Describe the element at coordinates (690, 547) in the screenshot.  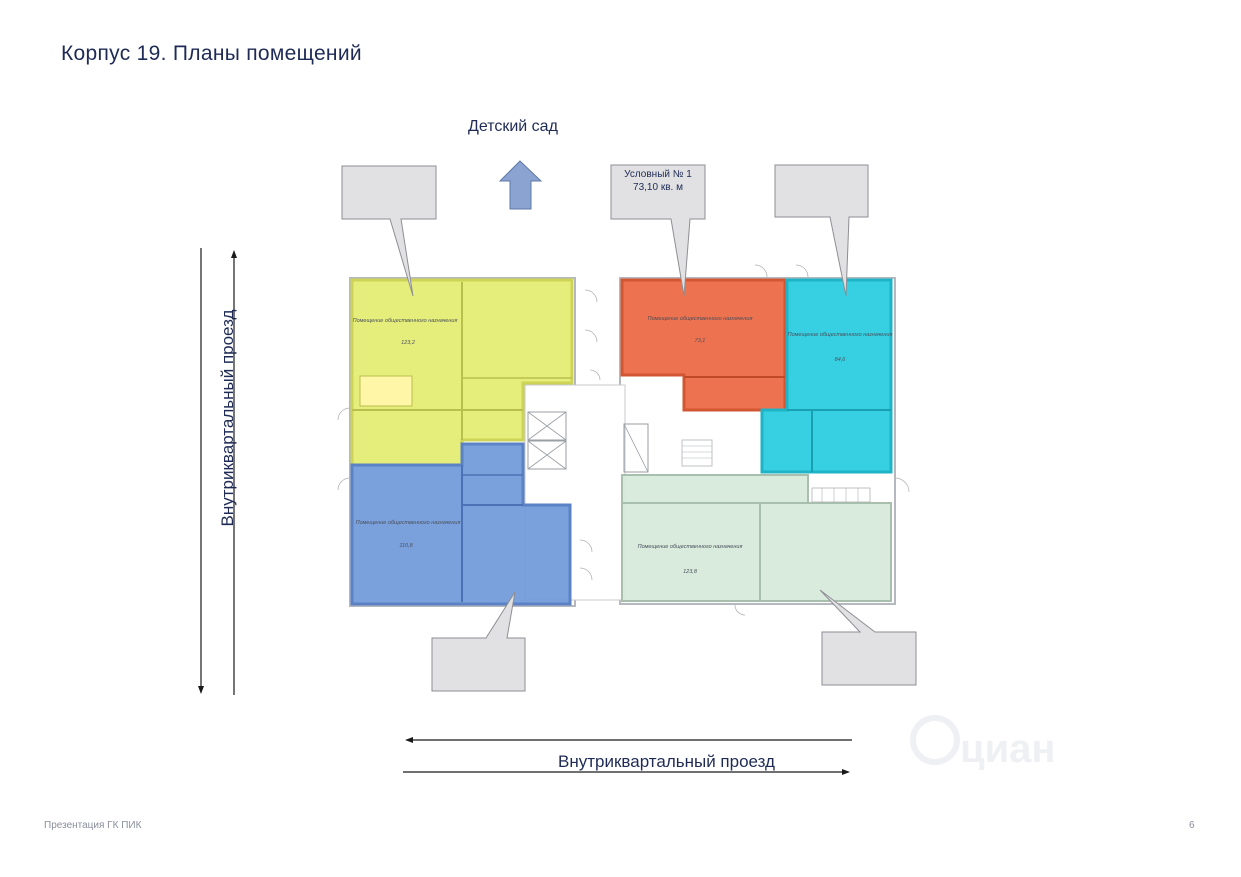
I see `room-green-label: Помещение общественного назначения` at that location.